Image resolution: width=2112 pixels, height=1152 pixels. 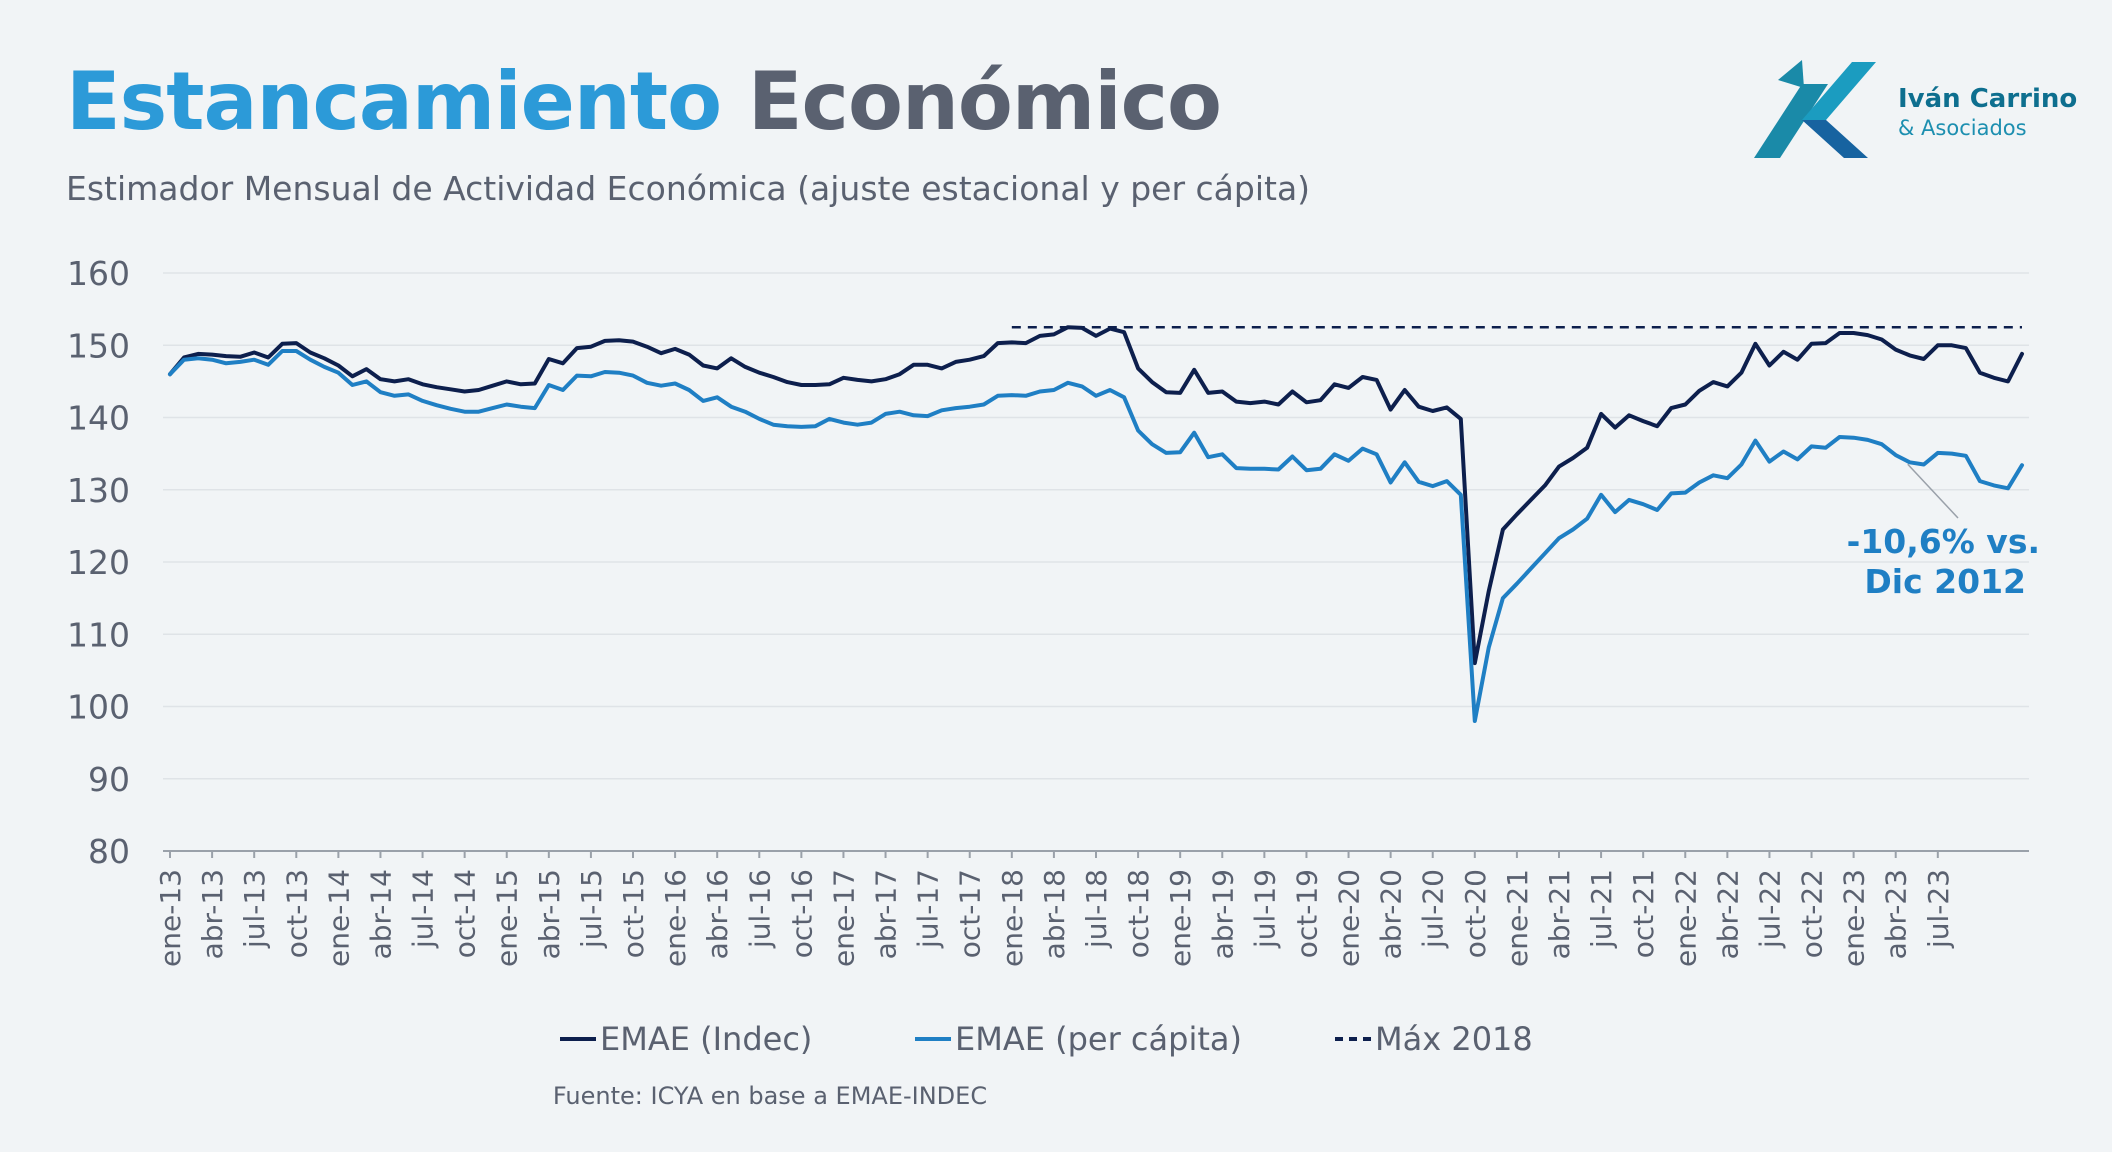 What do you see at coordinates (98, 707) in the screenshot?
I see `y-tick-label: 100` at bounding box center [98, 707].